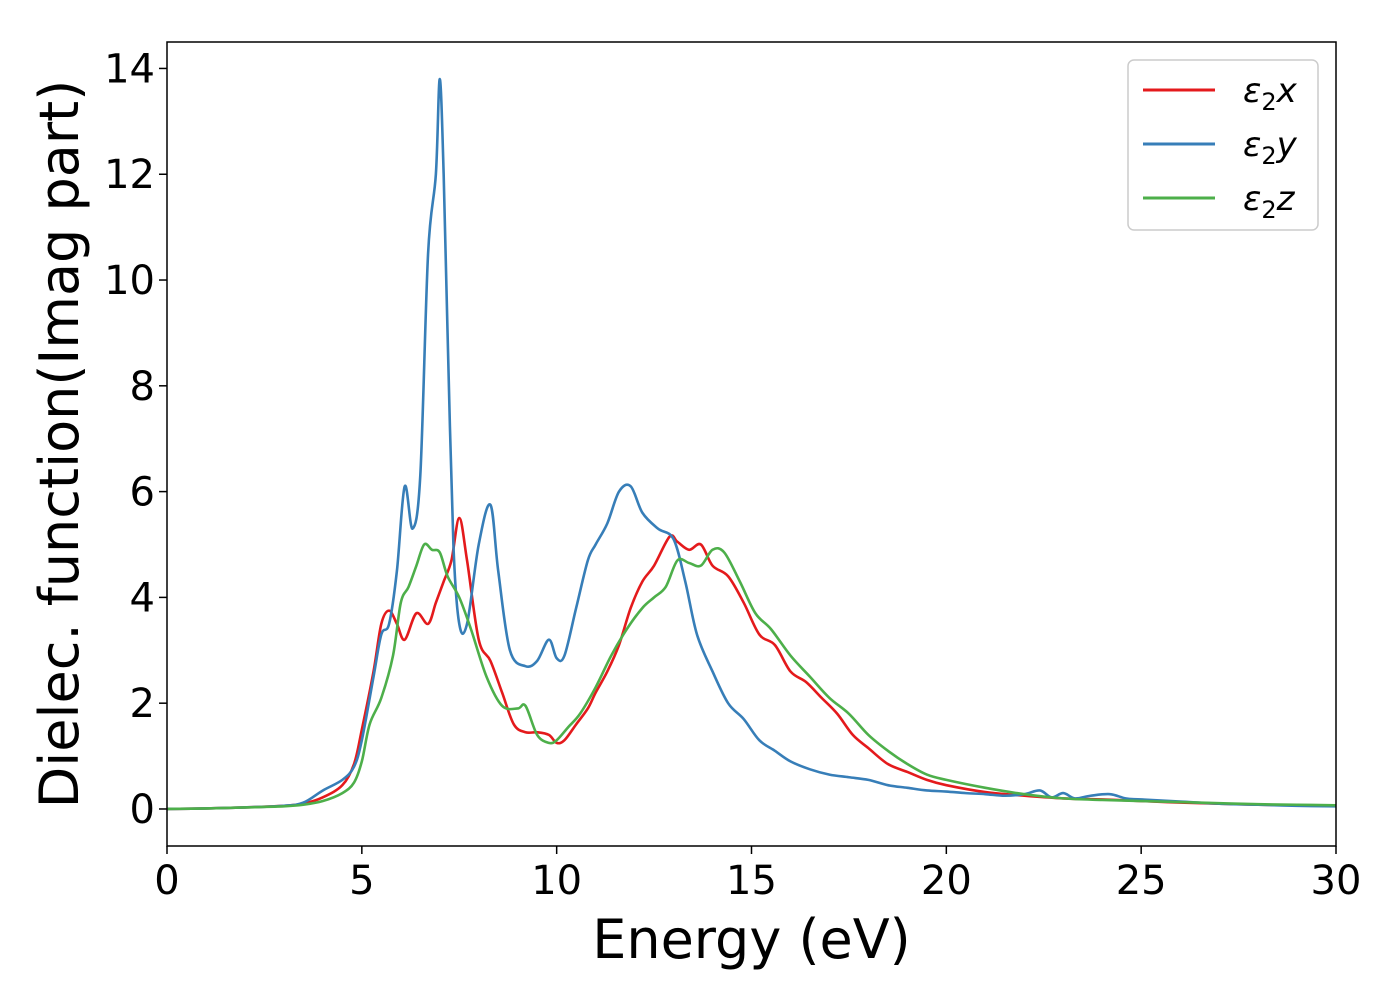 This screenshot has height=1000, width=1400. I want to click on y-tick-label: 6, so click(142, 493).